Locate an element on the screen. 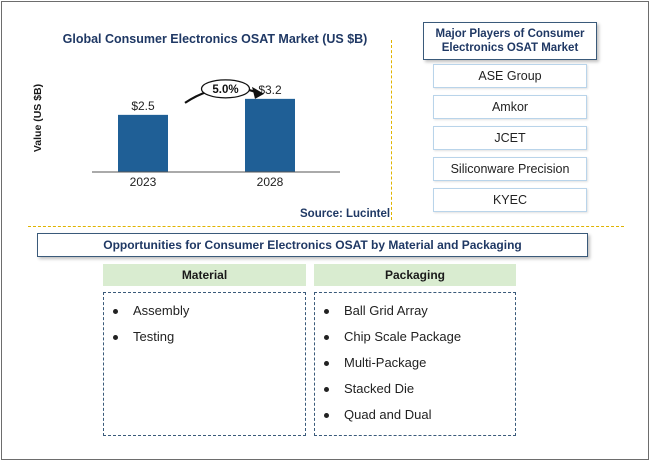 The image size is (652, 463). player-item: KYEC is located at coordinates (510, 200).